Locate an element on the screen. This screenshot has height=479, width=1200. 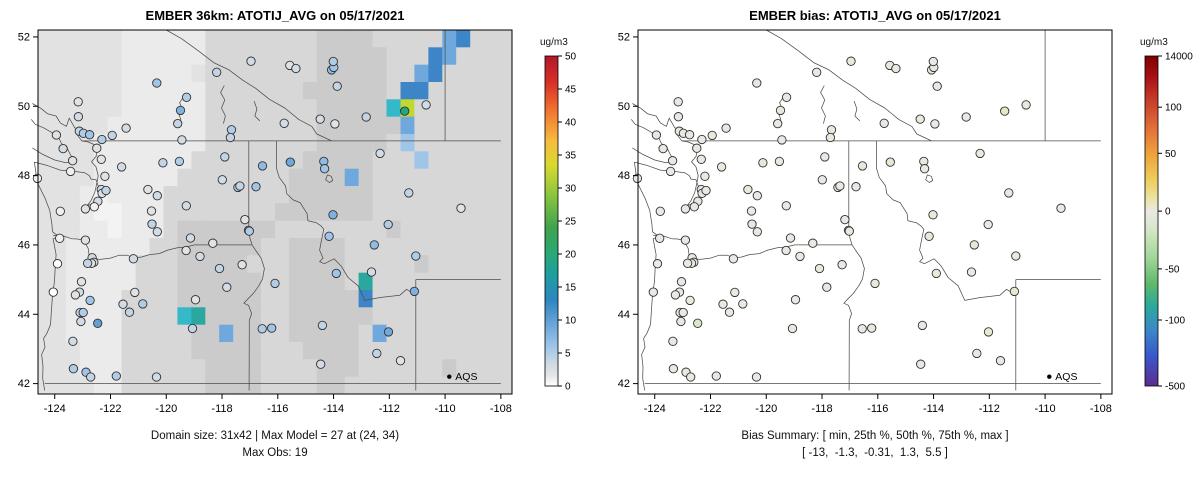
colorbar-tick-label: 14000 is located at coordinates (1179, 57).